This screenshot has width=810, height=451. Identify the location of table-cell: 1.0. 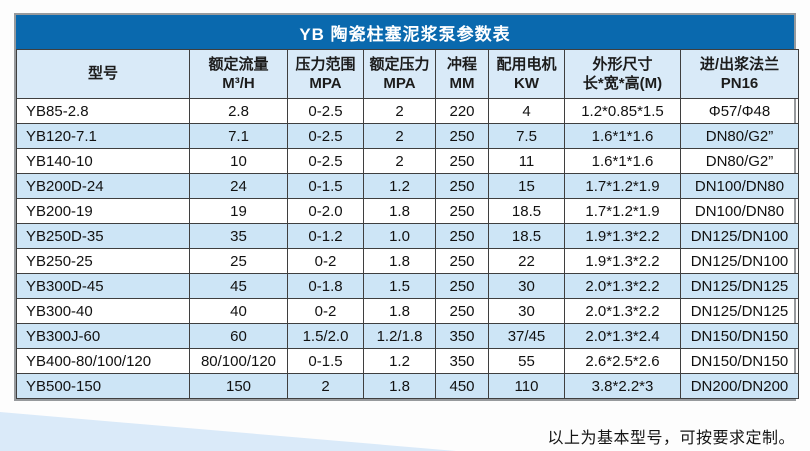
(399, 236).